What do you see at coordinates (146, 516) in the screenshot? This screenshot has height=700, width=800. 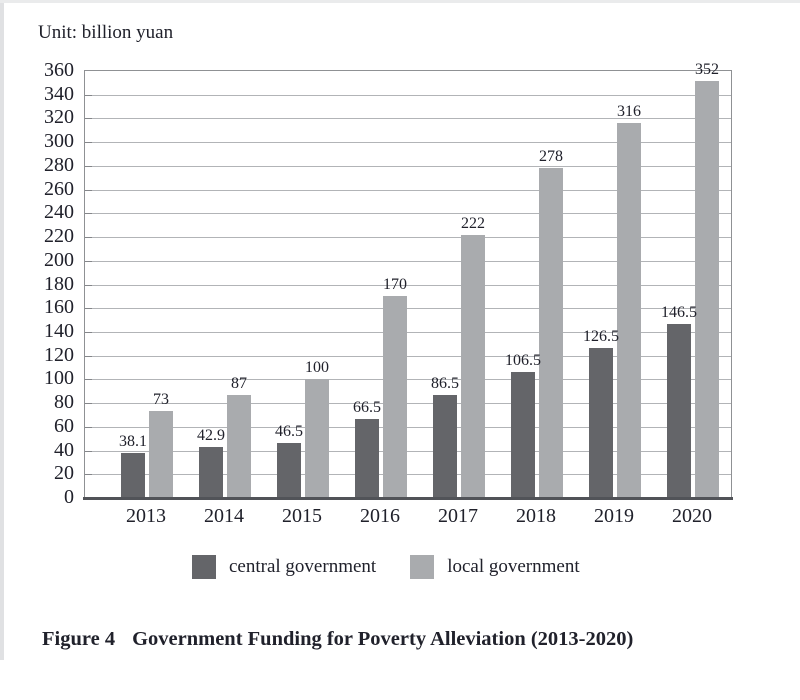 I see `x-axis-category-label: 2013` at bounding box center [146, 516].